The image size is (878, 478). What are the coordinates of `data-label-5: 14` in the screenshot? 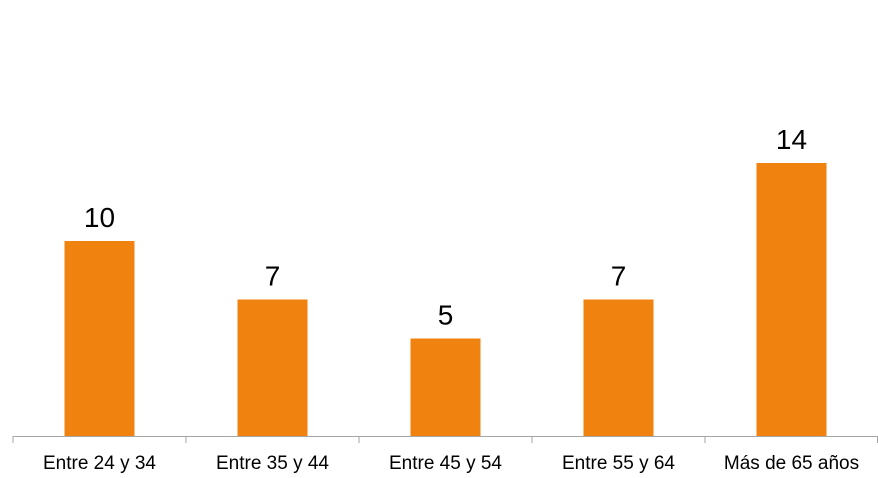 It's located at (791, 139).